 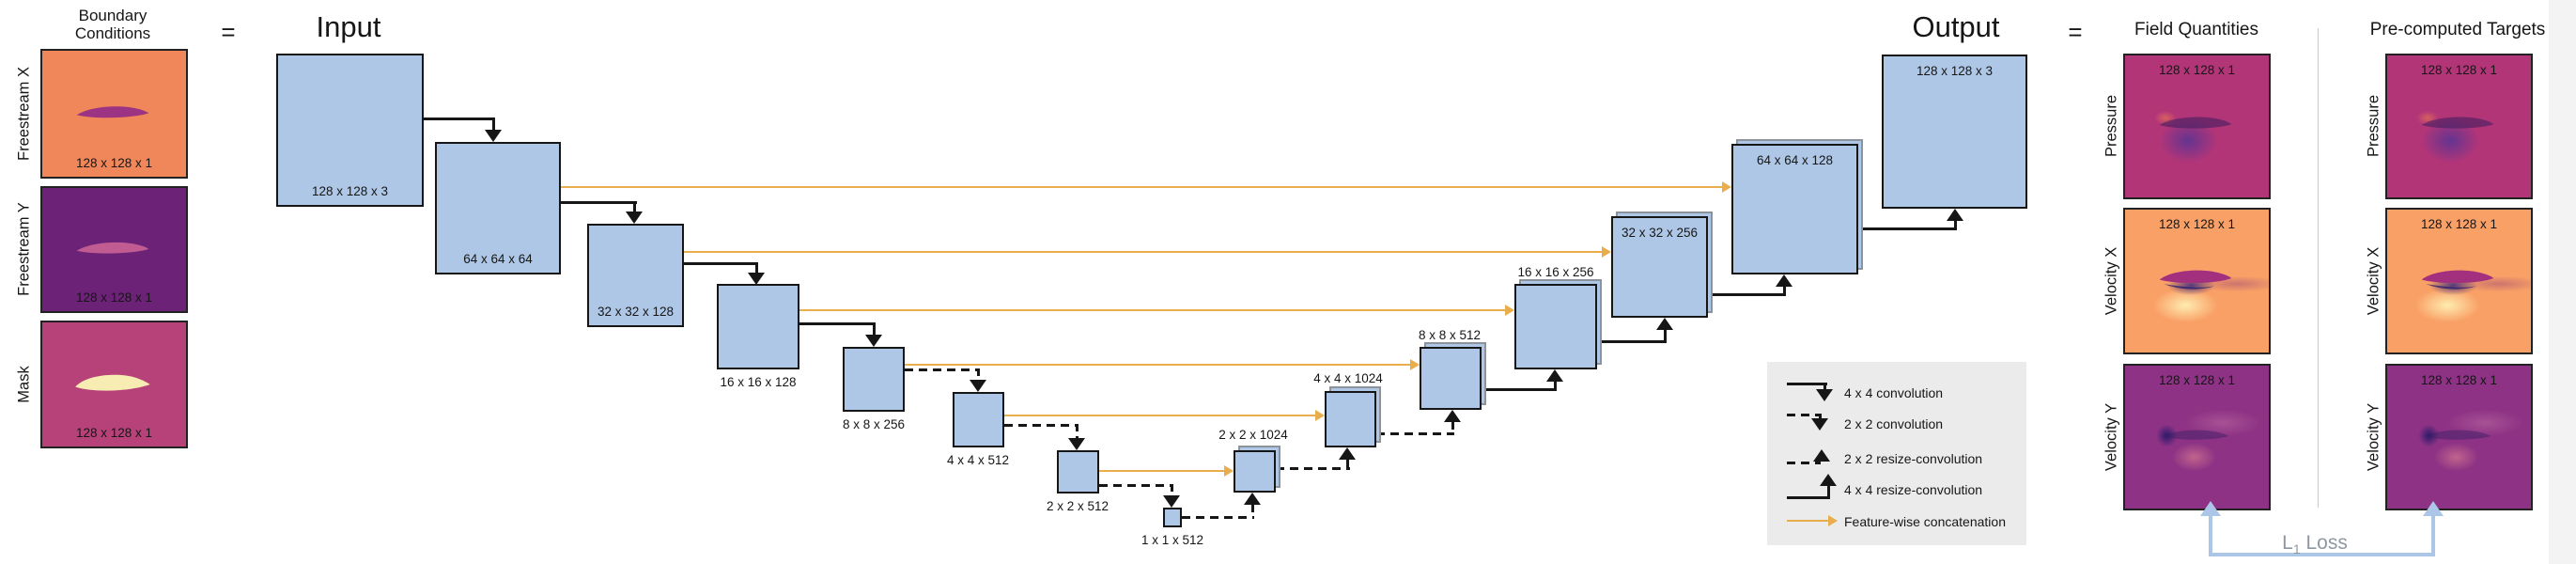 What do you see at coordinates (2112, 126) in the screenshot?
I see `fq-label-pressure: Pressure` at bounding box center [2112, 126].